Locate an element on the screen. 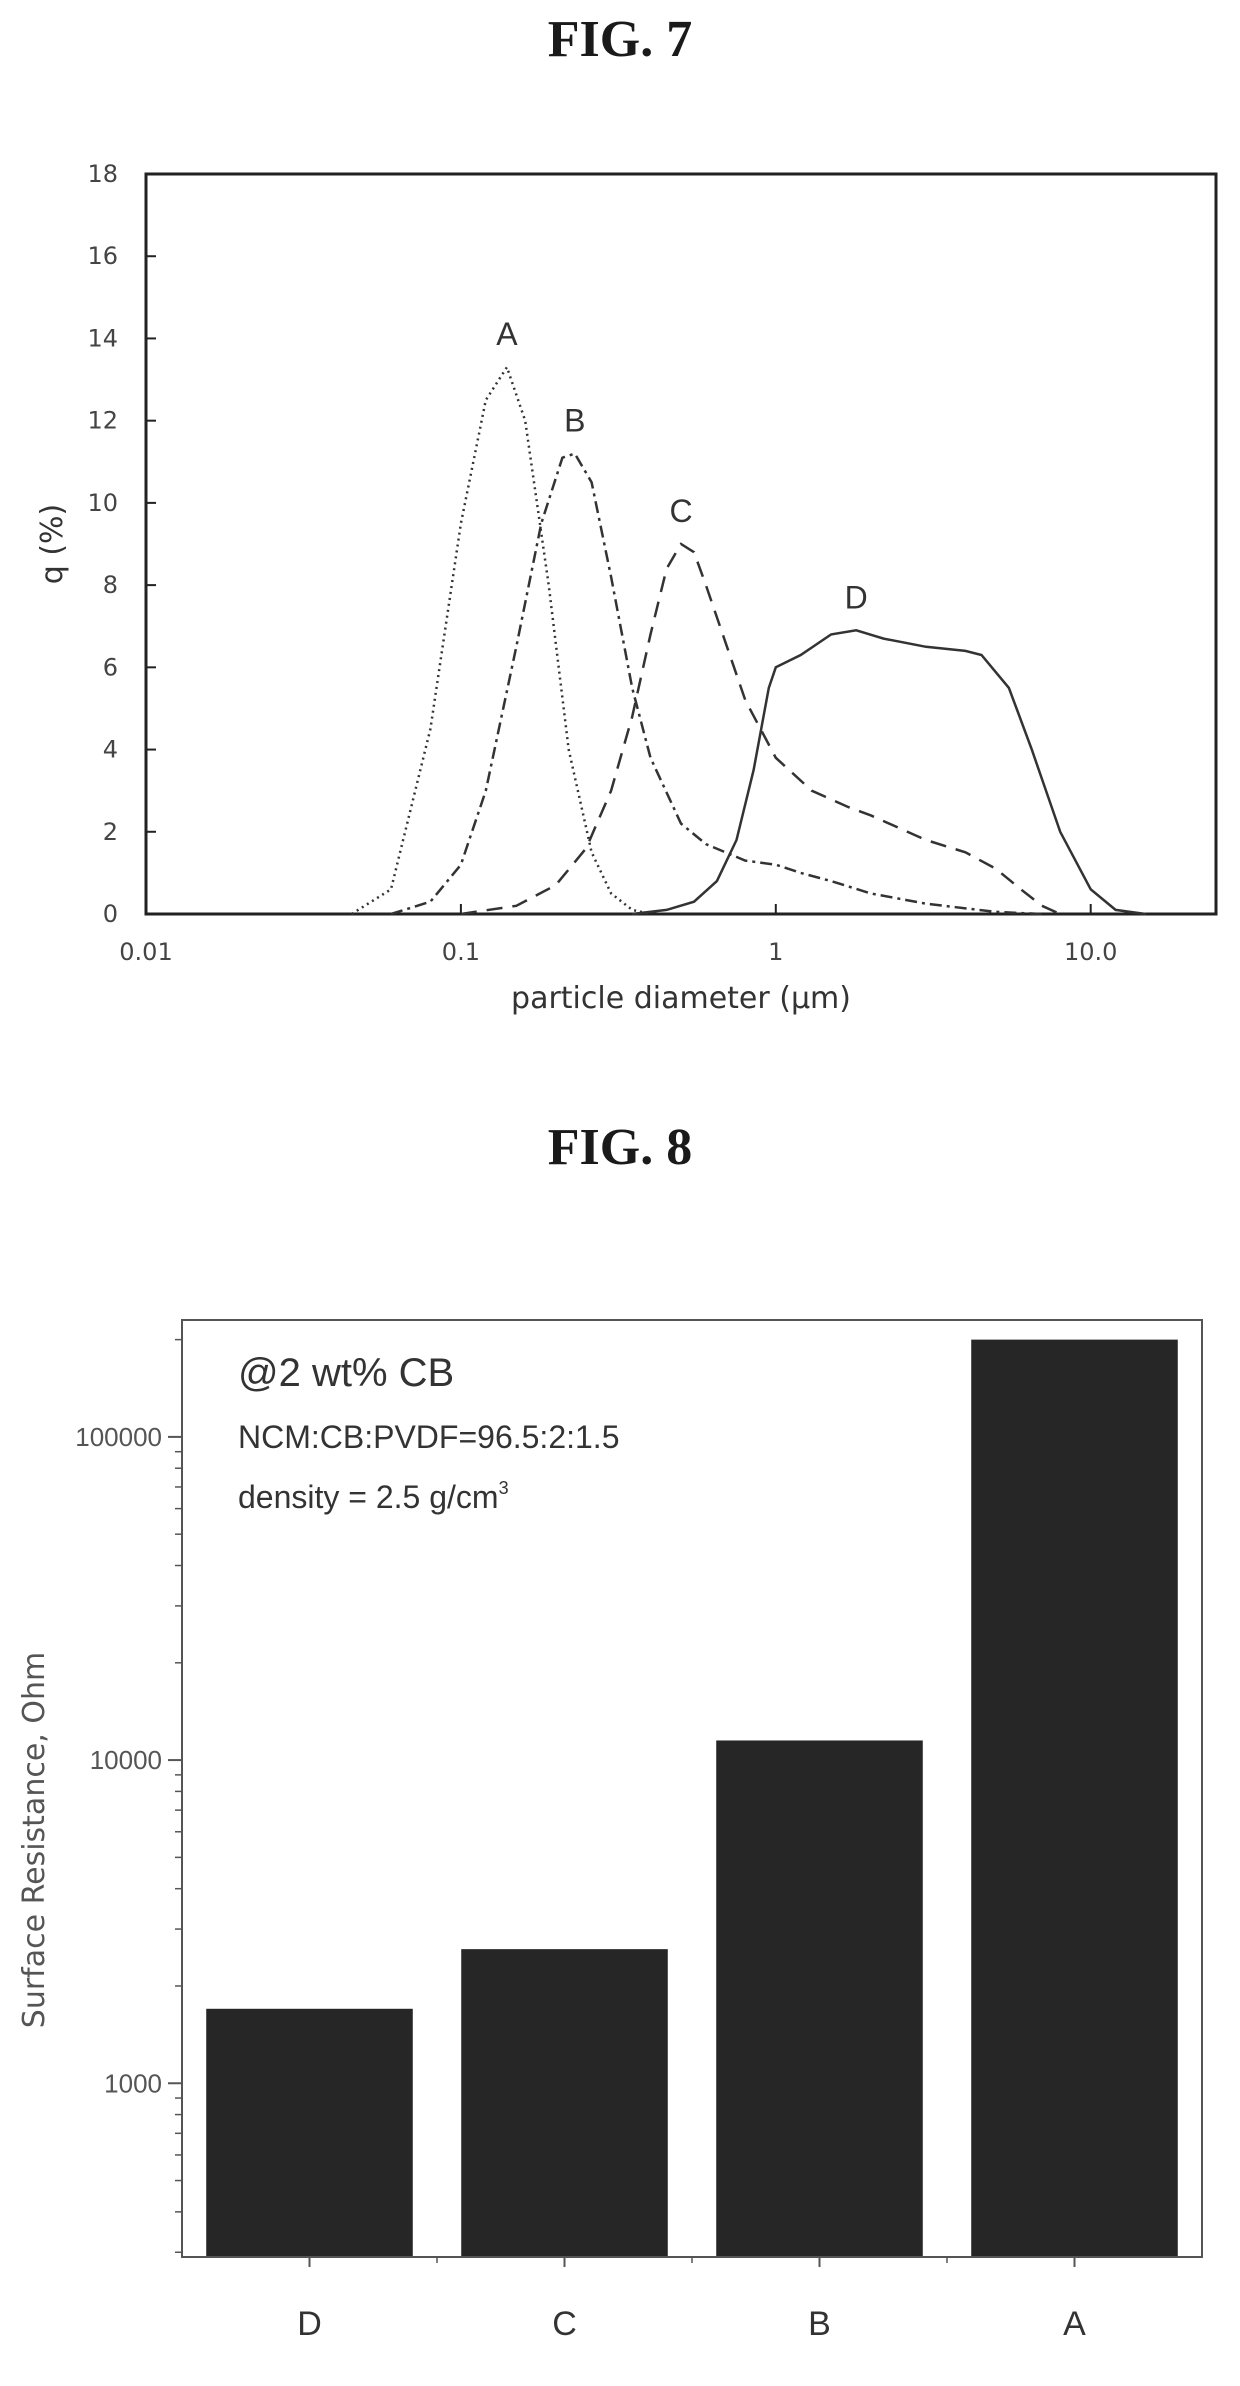  y-tick-label: 100000 is located at coordinates (118, 1437).